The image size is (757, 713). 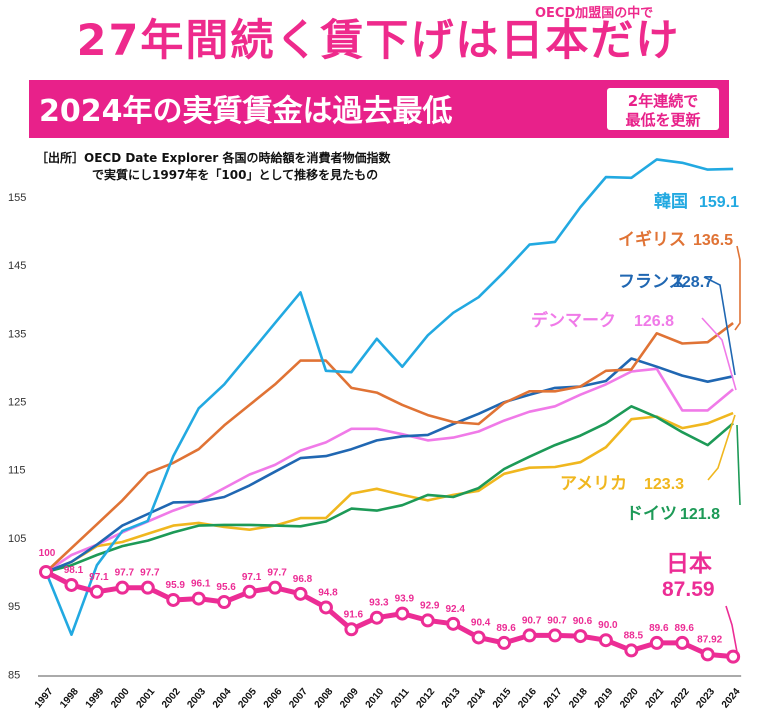 I want to click on leader-line-japan, so click(x=731, y=629).